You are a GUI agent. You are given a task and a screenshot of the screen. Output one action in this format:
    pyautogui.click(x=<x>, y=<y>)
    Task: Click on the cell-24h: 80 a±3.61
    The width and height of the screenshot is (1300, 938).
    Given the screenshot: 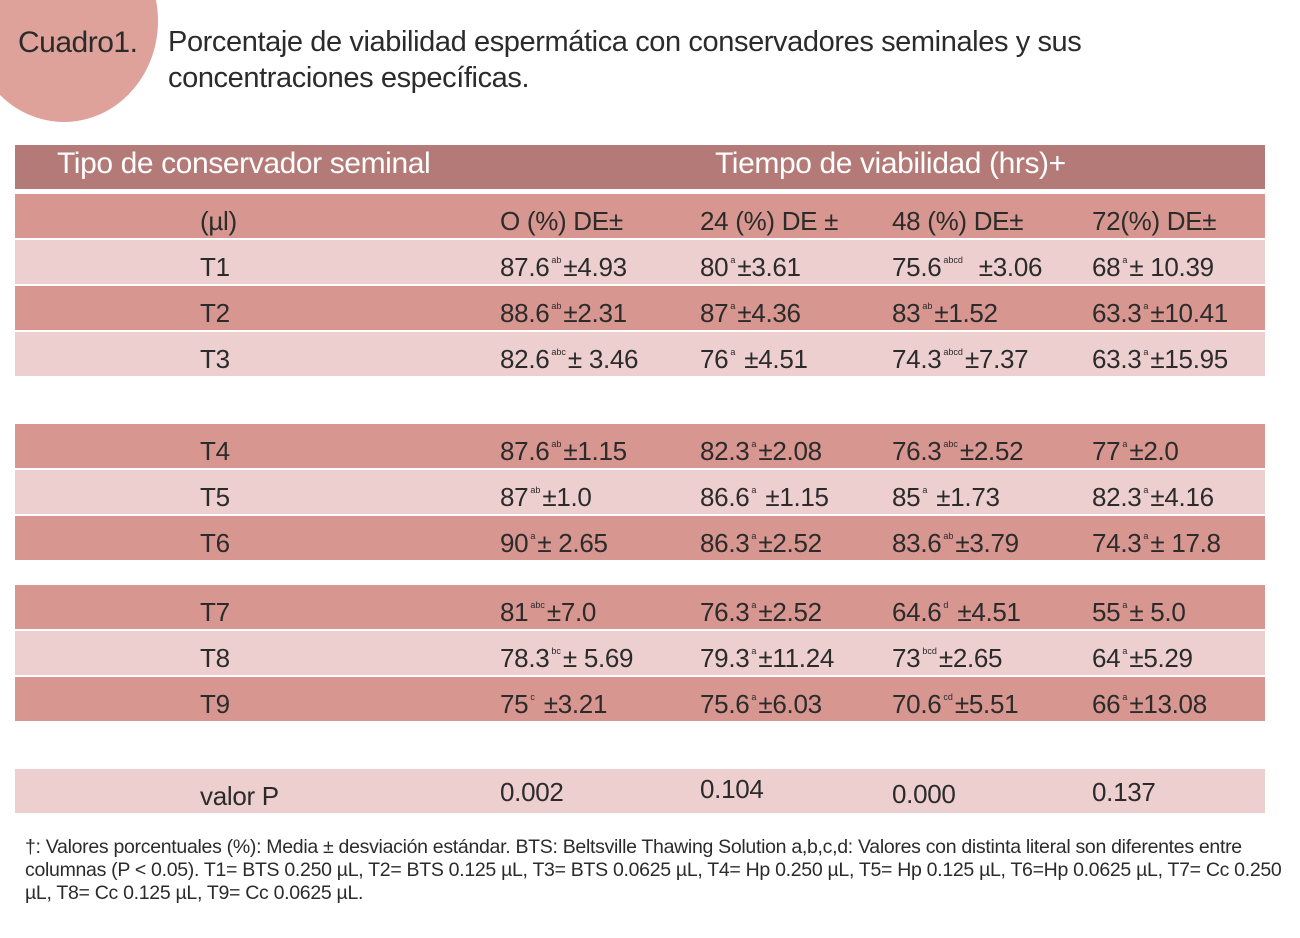 What is the action you would take?
    pyautogui.click(x=750, y=267)
    